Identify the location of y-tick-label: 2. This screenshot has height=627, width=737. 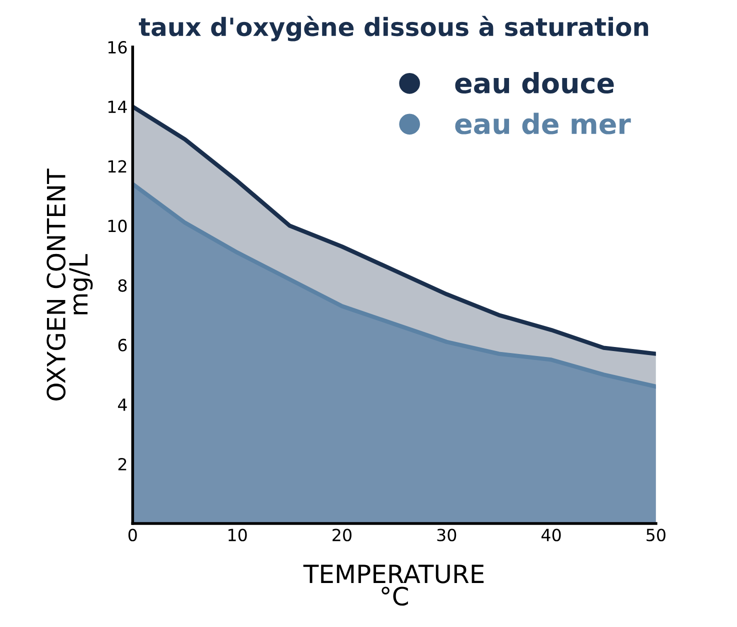
(122, 464).